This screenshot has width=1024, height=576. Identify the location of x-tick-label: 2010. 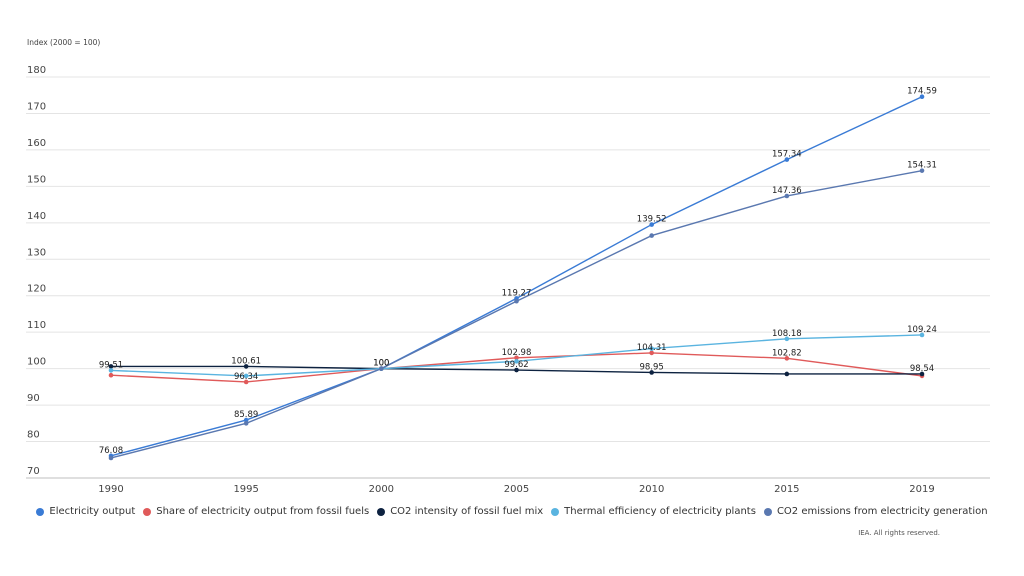
(651, 489).